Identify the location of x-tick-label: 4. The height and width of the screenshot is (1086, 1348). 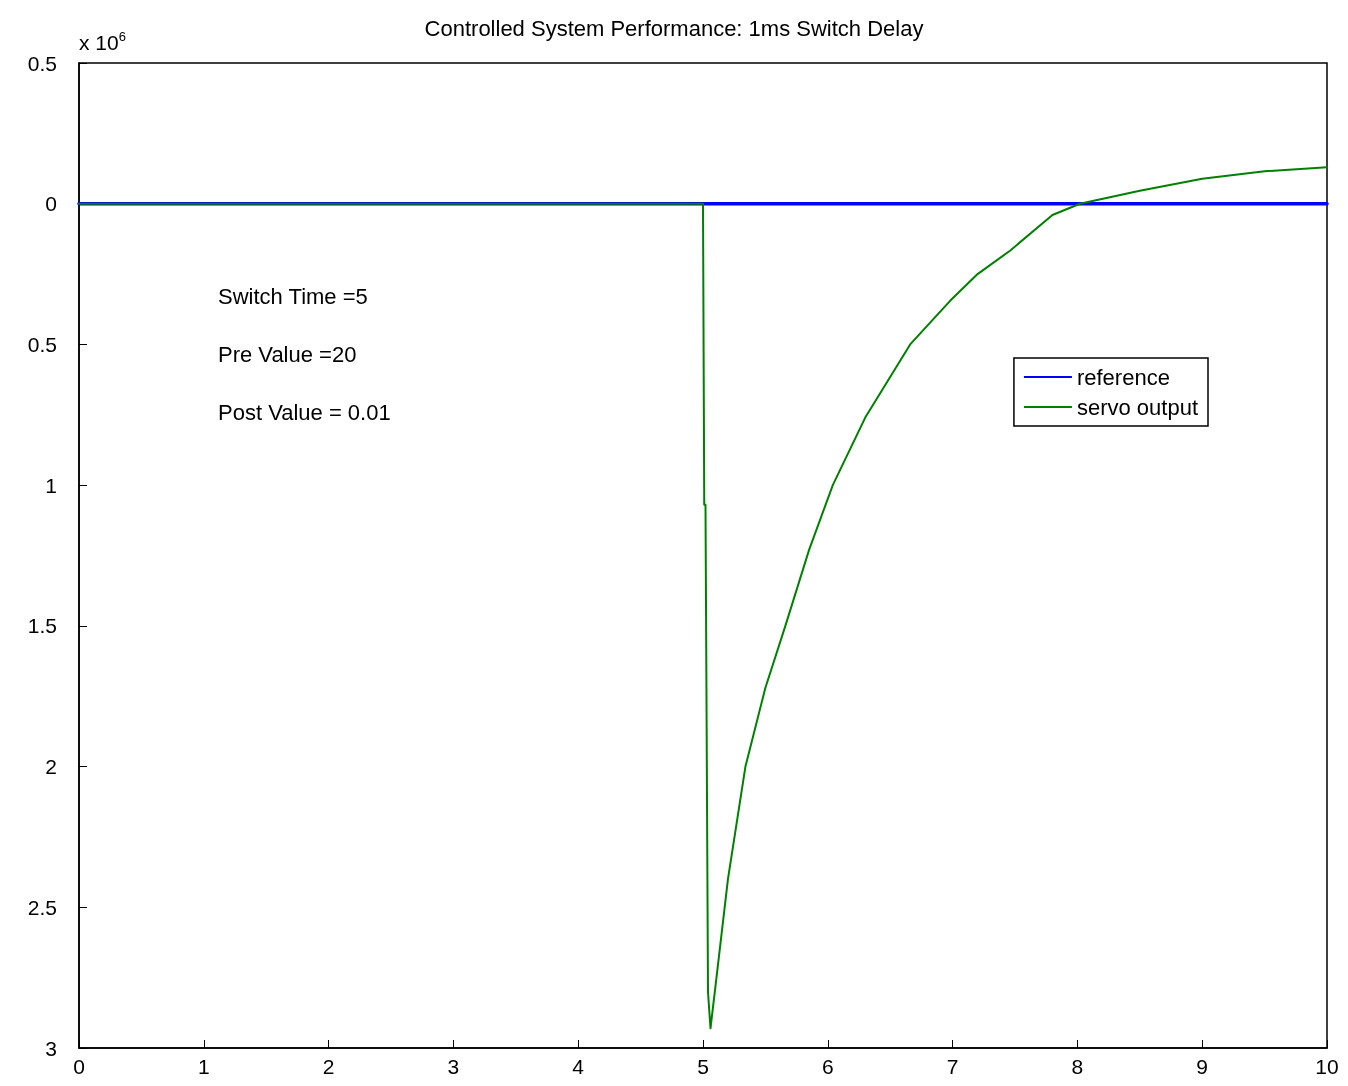
(578, 1066).